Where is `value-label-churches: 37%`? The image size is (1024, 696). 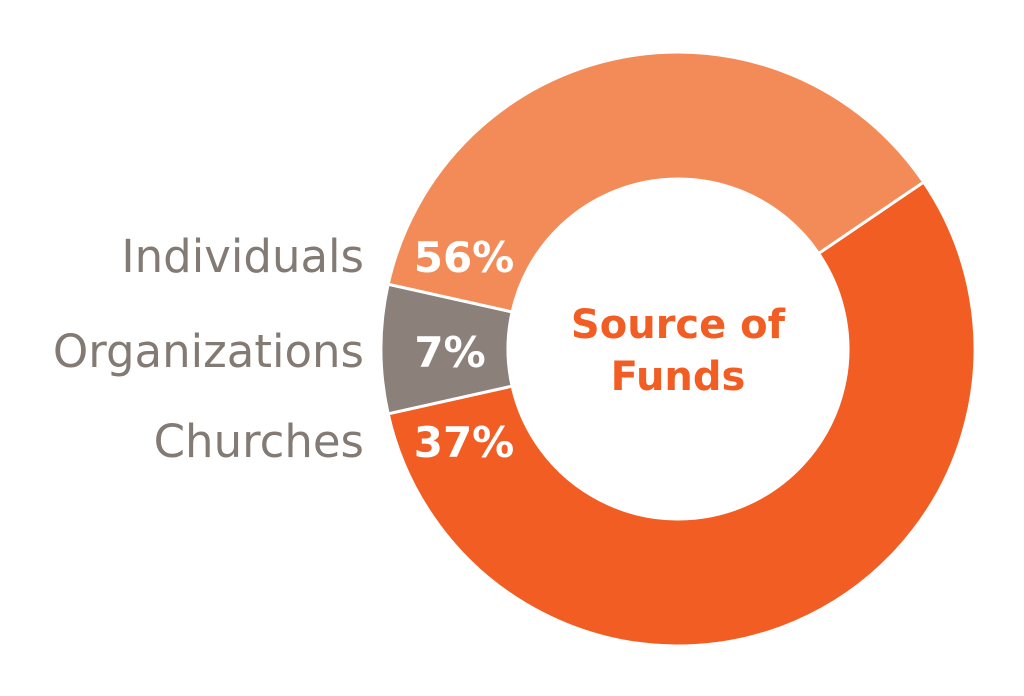 value-label-churches: 37% is located at coordinates (464, 442).